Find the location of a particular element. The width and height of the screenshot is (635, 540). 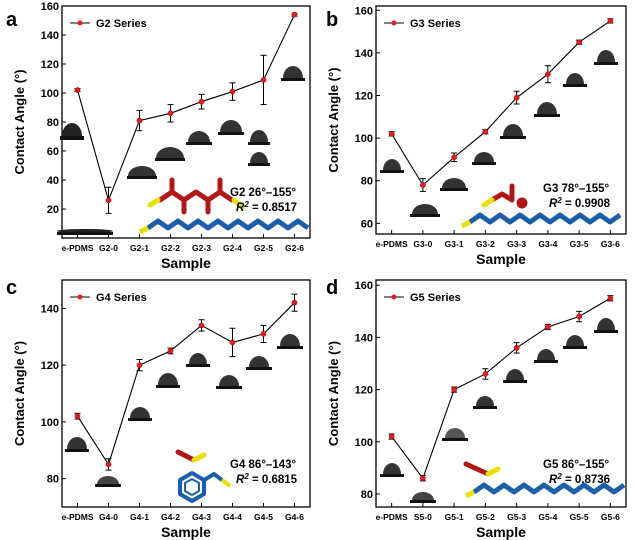

r2-value: = 0.9908 is located at coordinates (586, 204).